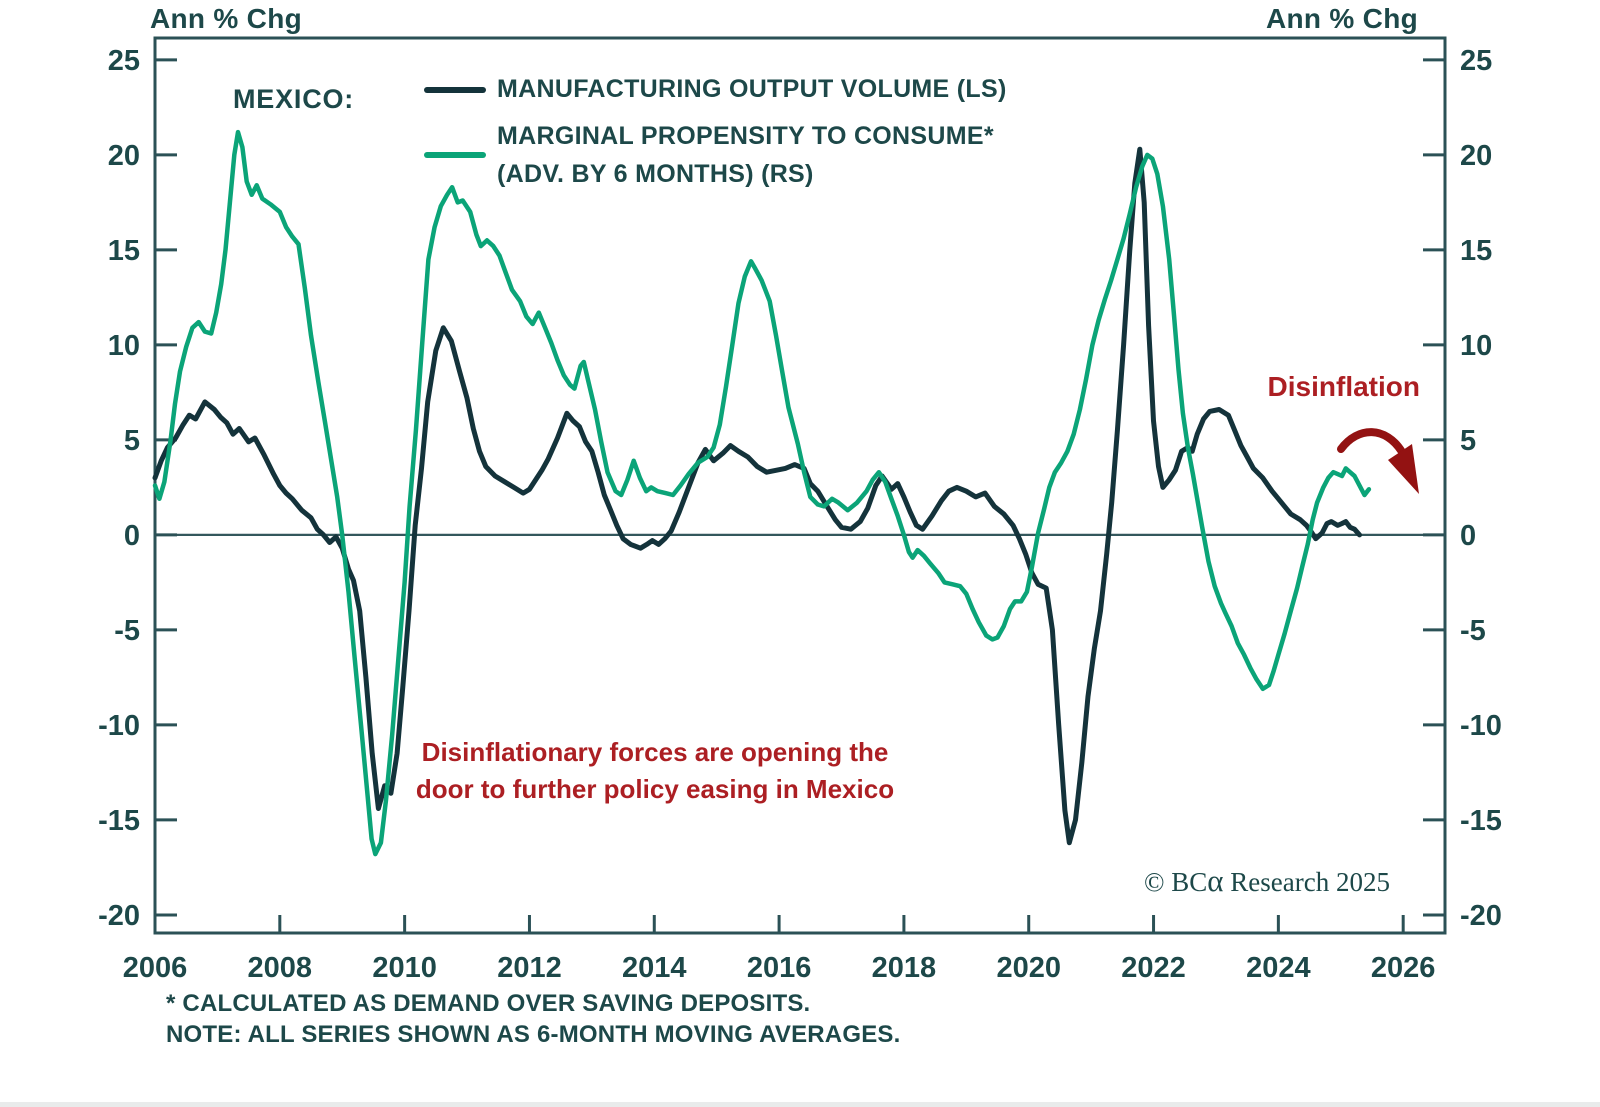 The height and width of the screenshot is (1107, 1600). I want to click on y-tick-label-right: -20, so click(1481, 916).